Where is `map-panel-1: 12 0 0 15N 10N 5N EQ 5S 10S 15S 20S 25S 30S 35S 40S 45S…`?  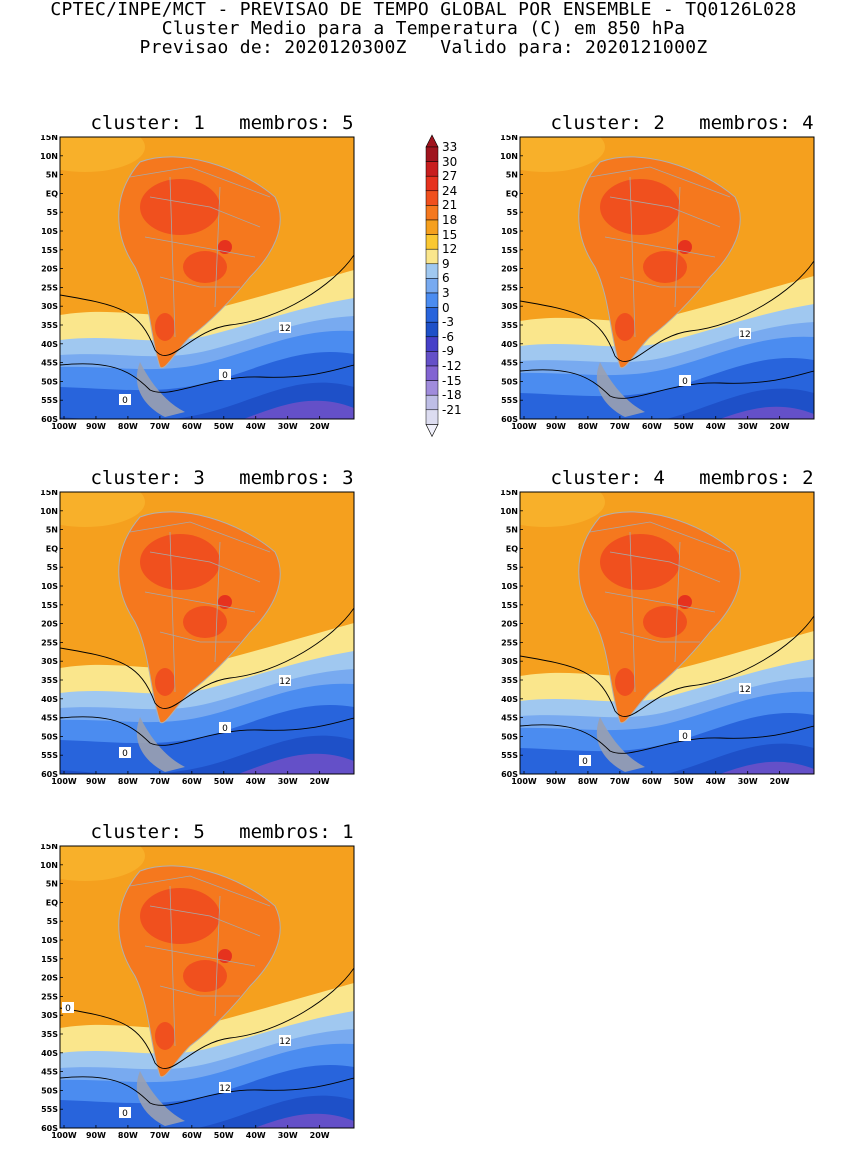 map-panel-1: 12 0 0 15N 10N 5N EQ 5S 10S 15S 20S 25S 30S 35S 40S 45S… is located at coordinates (197, 283).